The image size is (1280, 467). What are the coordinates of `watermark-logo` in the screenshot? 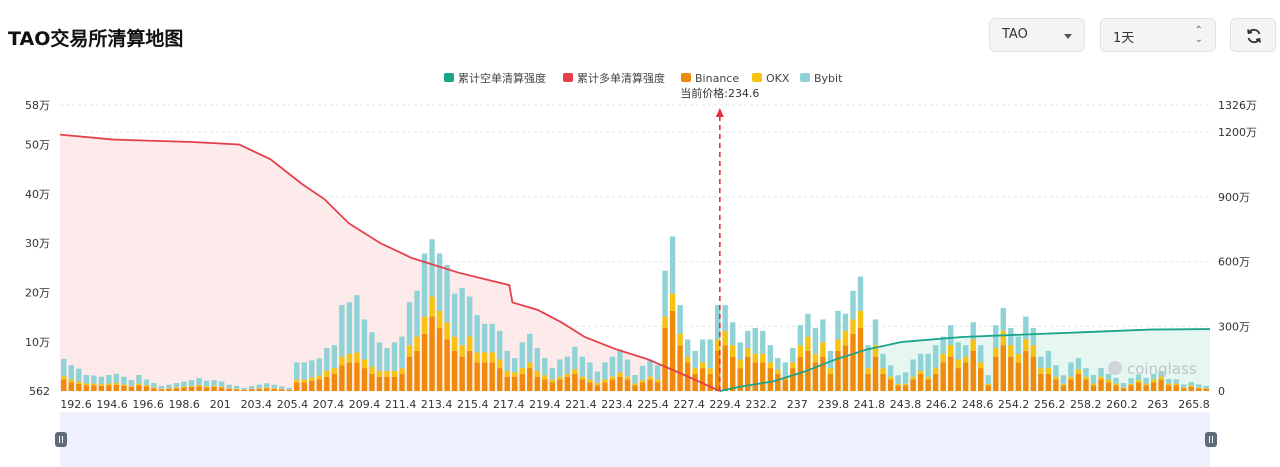 It's located at (1115, 368).